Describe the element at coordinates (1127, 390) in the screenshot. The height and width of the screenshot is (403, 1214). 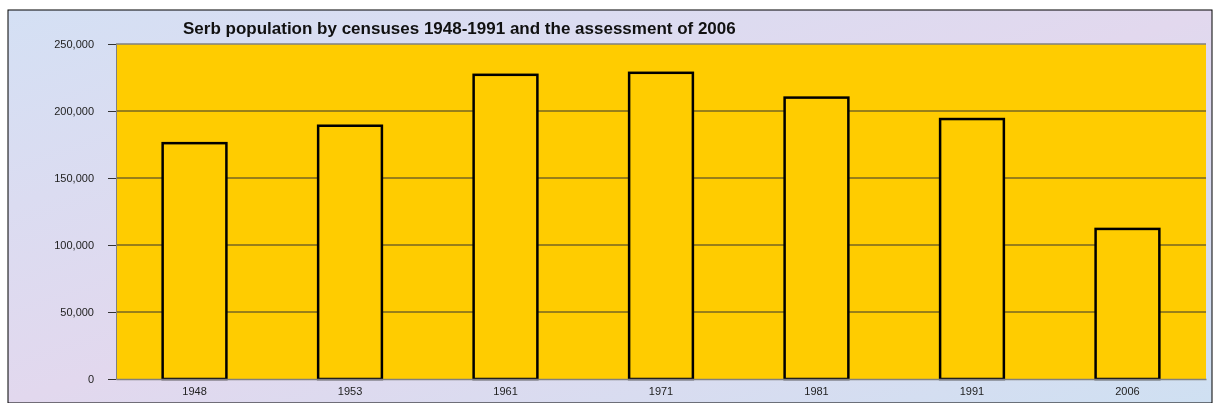
I see `x-tick-label: 2006` at that location.